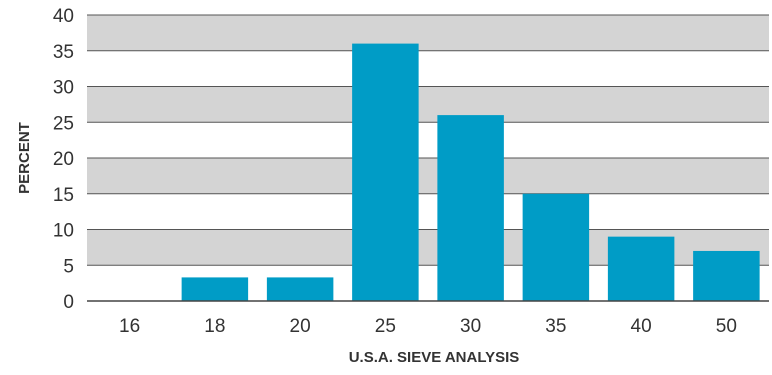 This screenshot has height=375, width=772. What do you see at coordinates (385, 326) in the screenshot?
I see `x-tick-label: 25` at bounding box center [385, 326].